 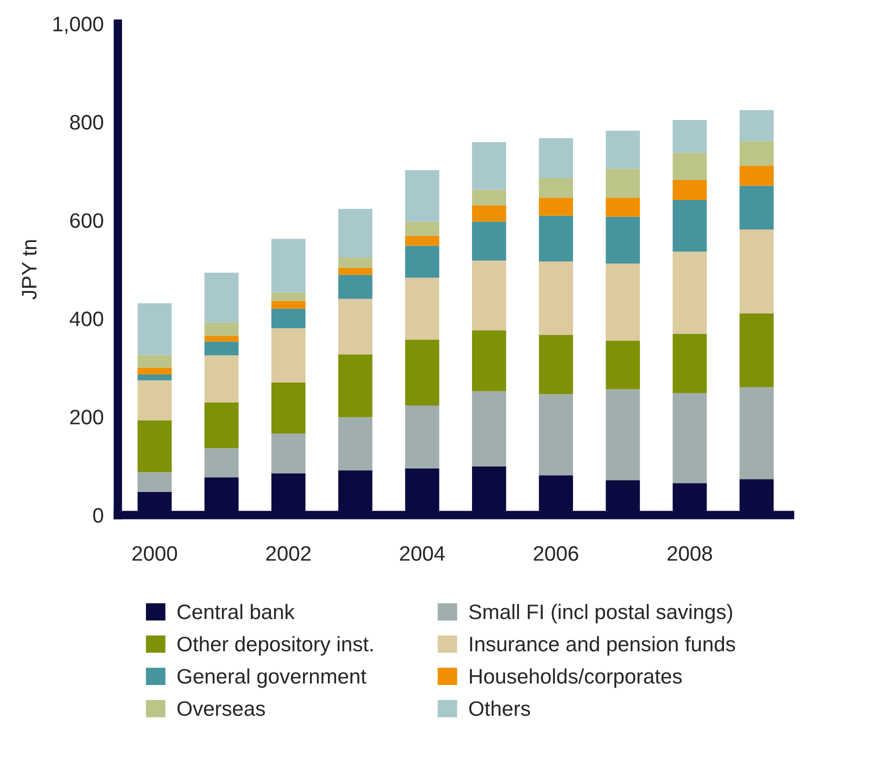 What do you see at coordinates (603, 646) in the screenshot?
I see `legend-label: Insurance and pension funds` at bounding box center [603, 646].